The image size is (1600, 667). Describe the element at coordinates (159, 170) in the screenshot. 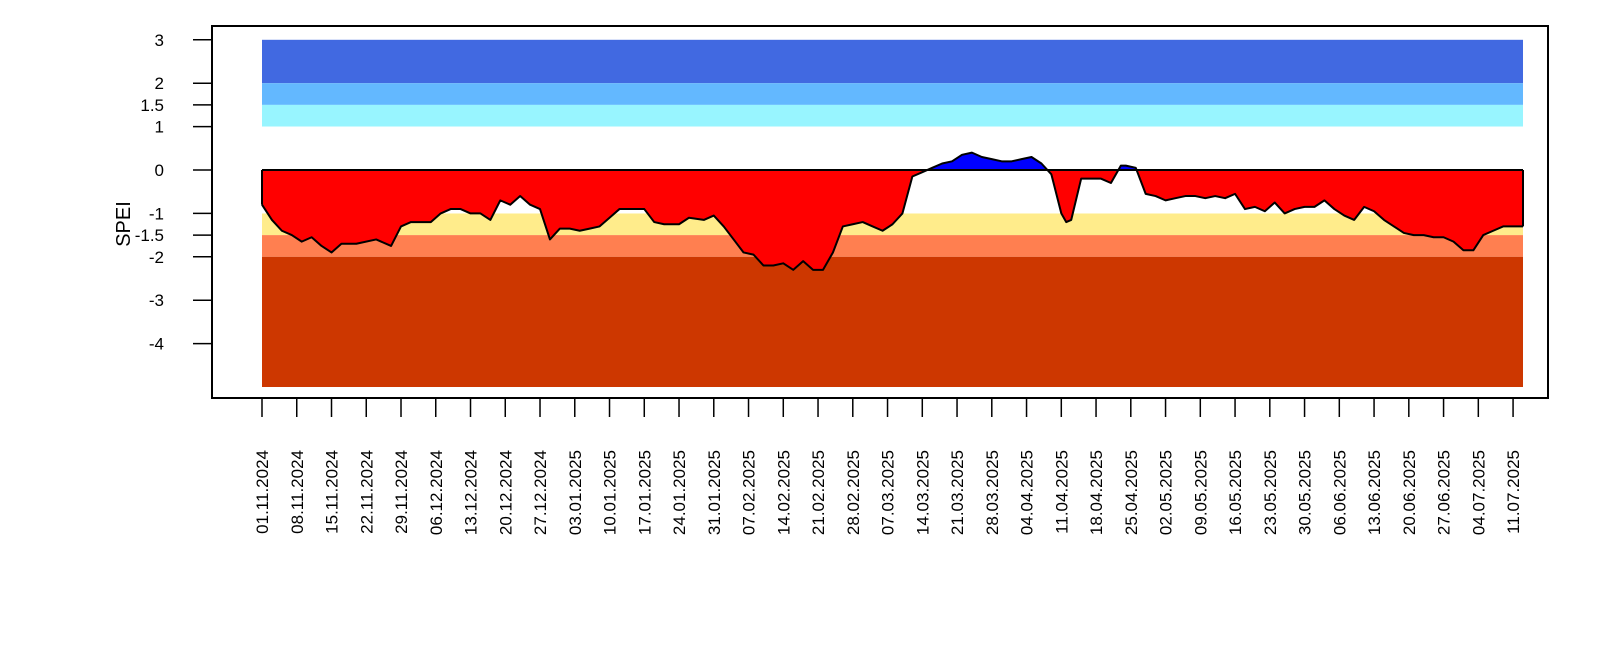

I see `y-tick-label: 0` at that location.